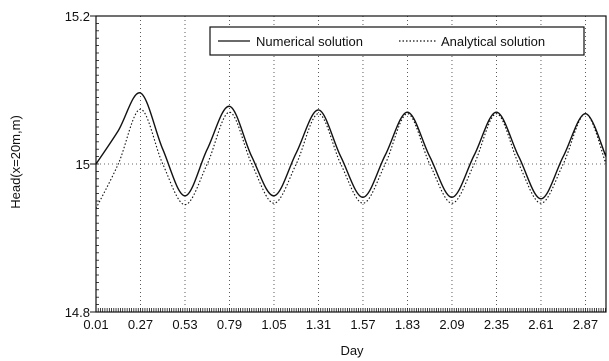  Describe the element at coordinates (184, 324) in the screenshot. I see `x-tick-label: 0.53` at that location.